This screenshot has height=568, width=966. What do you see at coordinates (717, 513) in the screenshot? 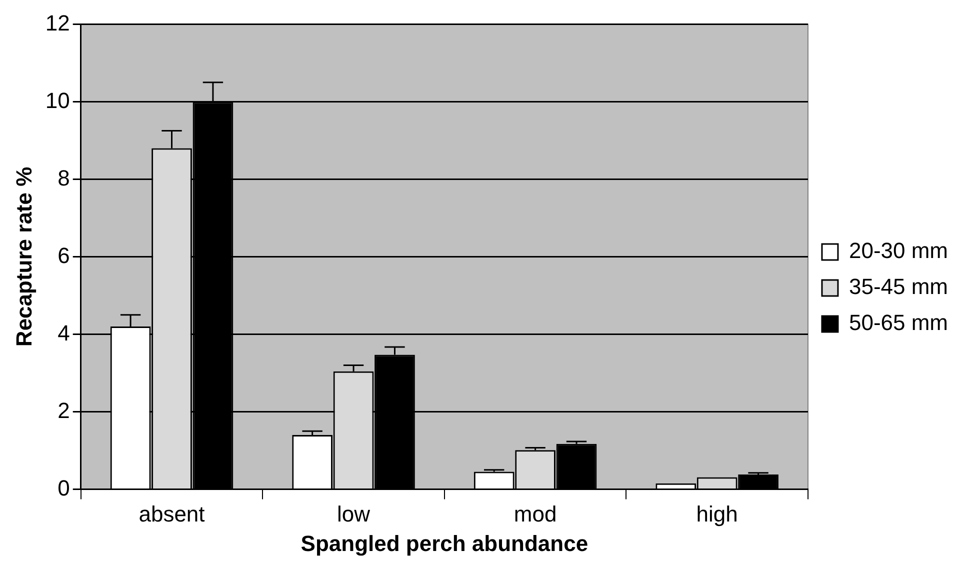
I see `x-tick-label: high` at bounding box center [717, 513].